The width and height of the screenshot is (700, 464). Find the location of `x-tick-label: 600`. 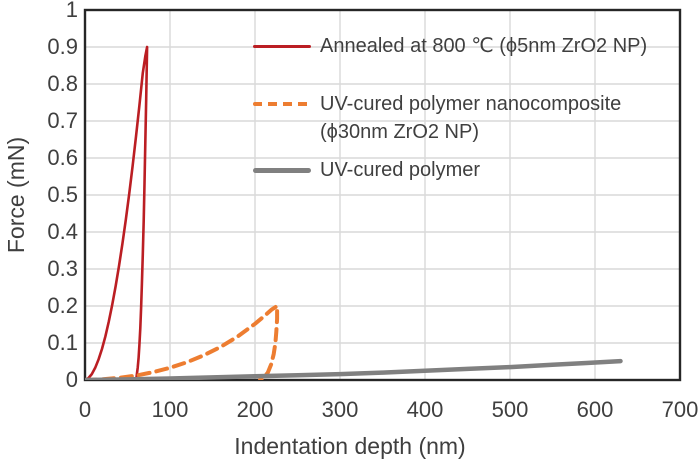

x-tick-label: 600 is located at coordinates (595, 409).